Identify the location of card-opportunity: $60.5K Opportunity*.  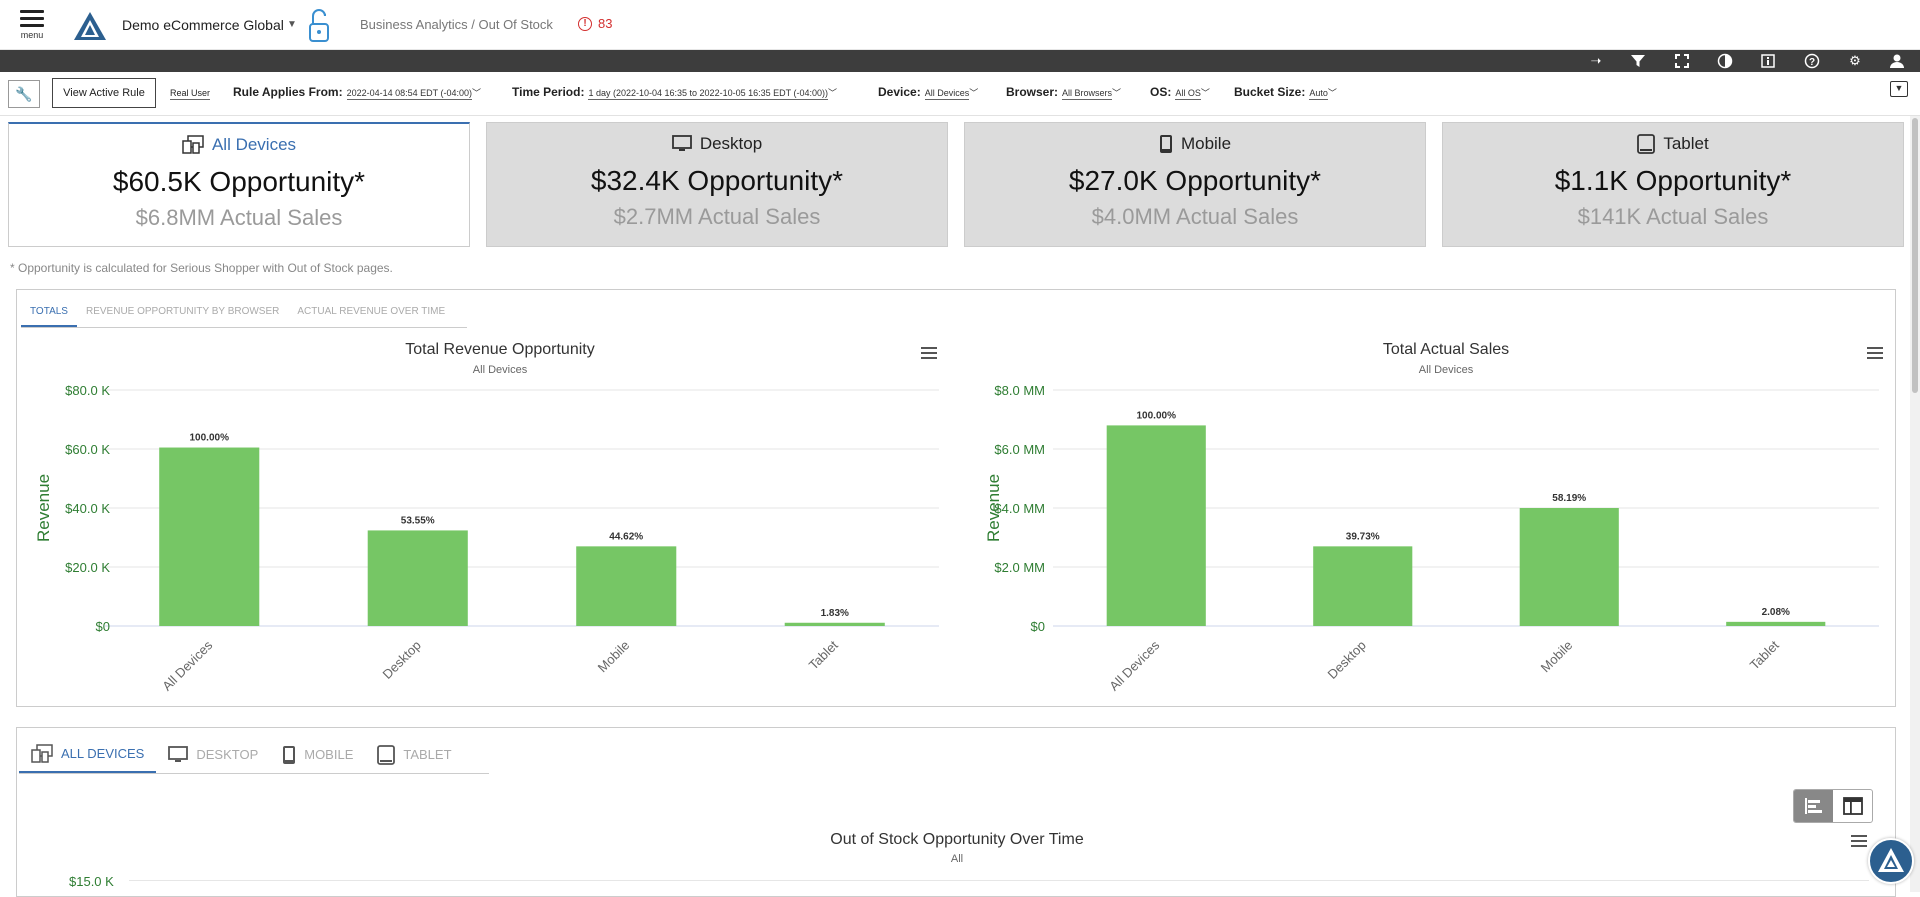
(239, 181).